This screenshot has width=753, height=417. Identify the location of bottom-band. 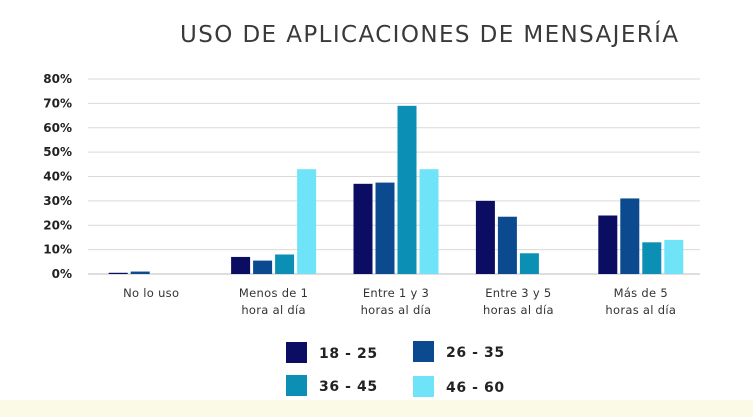
(376, 408).